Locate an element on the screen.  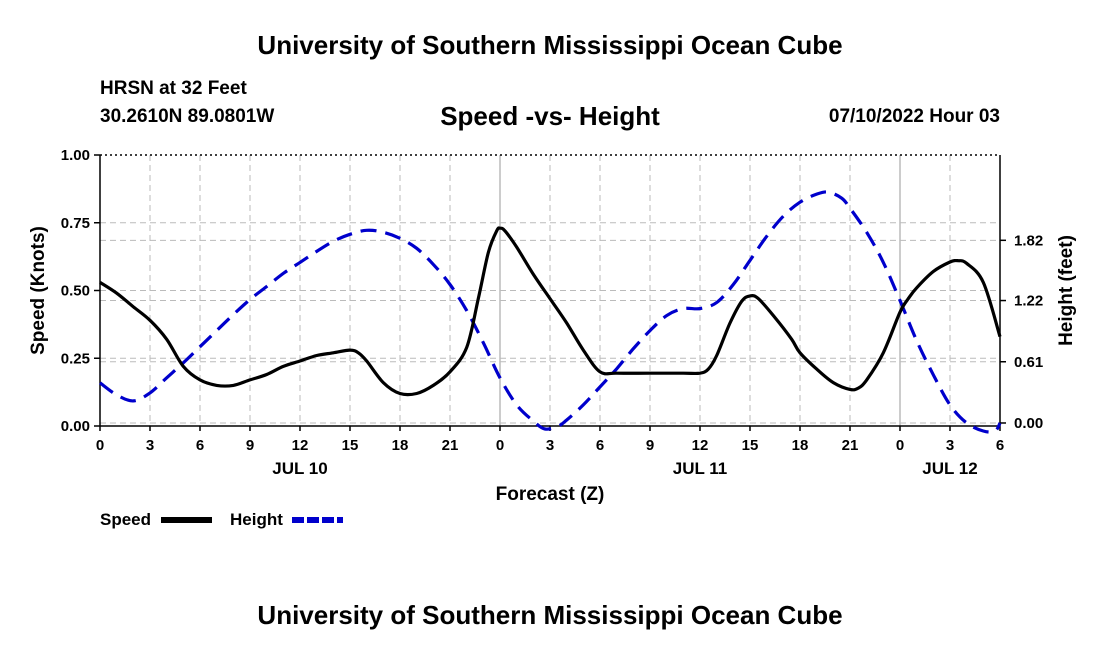
legend-height-label: Height is located at coordinates (256, 519).